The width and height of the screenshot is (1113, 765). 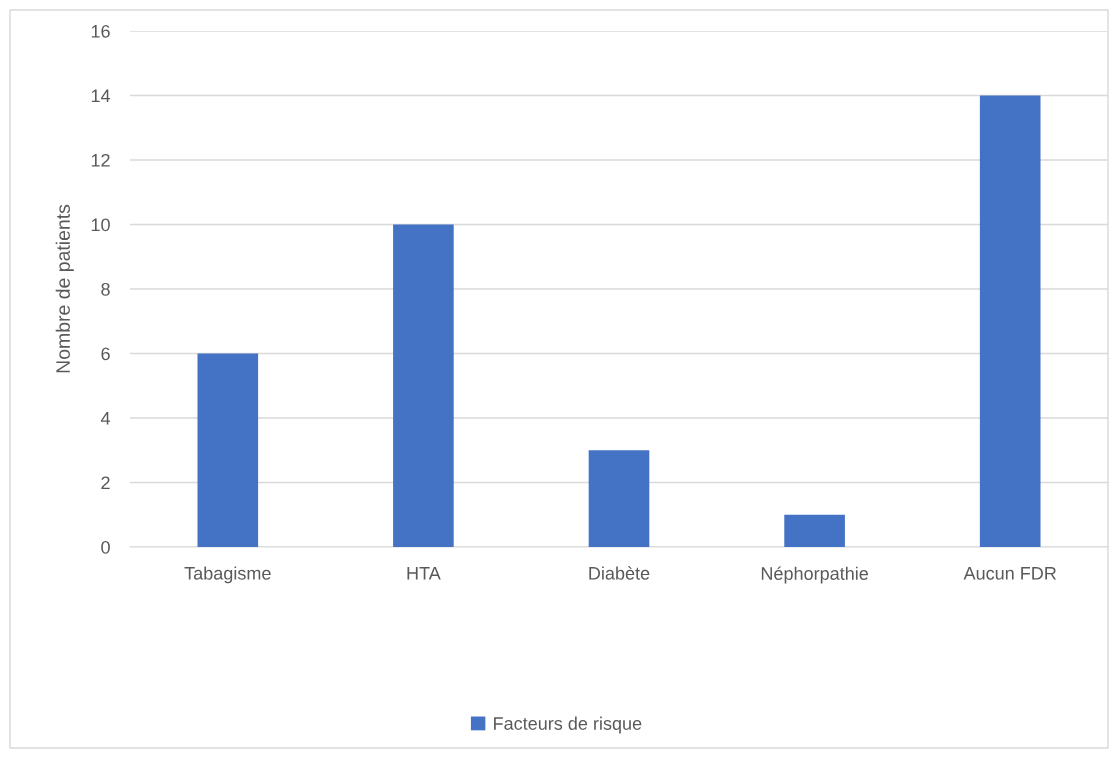 What do you see at coordinates (424, 573) in the screenshot?
I see `x-tick-label: HTA` at bounding box center [424, 573].